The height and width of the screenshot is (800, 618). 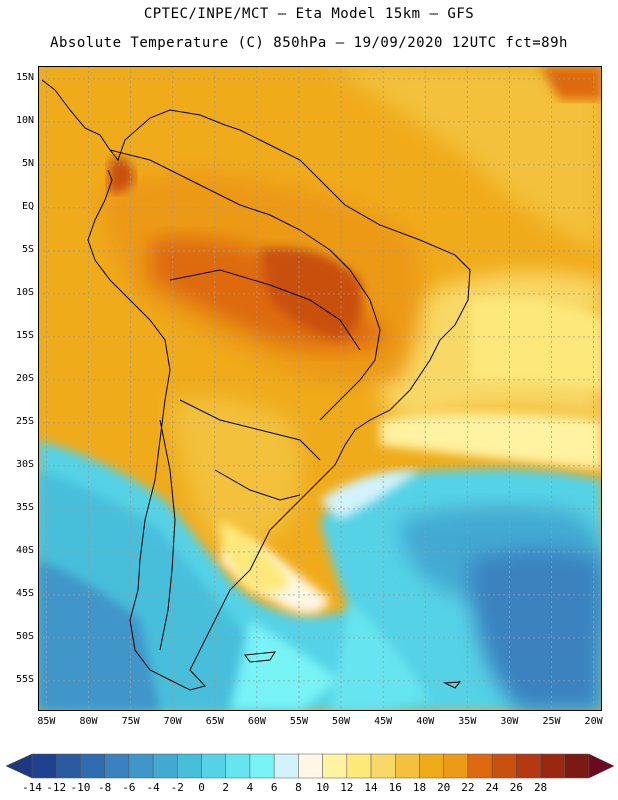 What do you see at coordinates (24, 679) in the screenshot?
I see `lat-label: 55S` at bounding box center [24, 679].